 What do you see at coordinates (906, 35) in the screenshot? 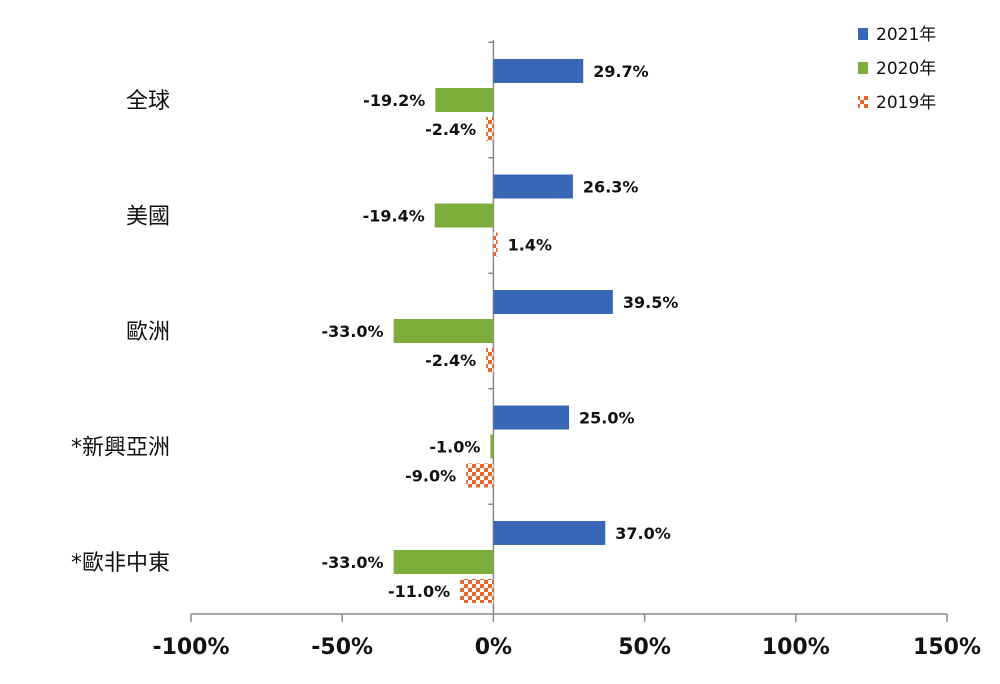
I see `legend-label: 2021年` at bounding box center [906, 35].